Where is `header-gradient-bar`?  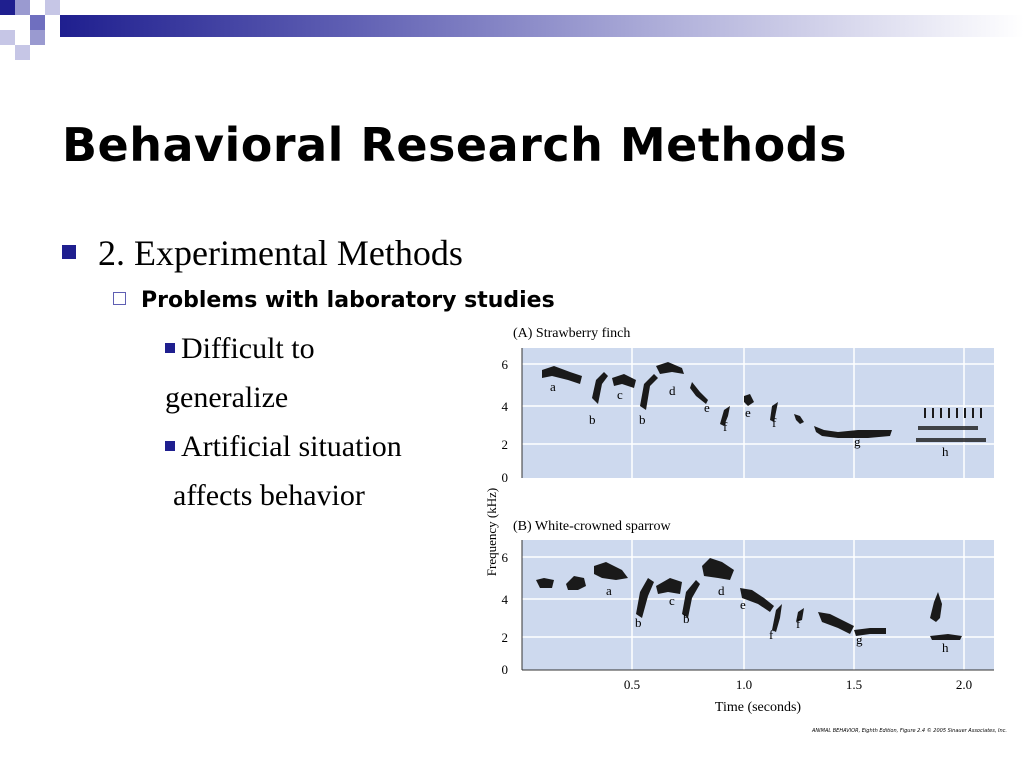 header-gradient-bar is located at coordinates (542, 26).